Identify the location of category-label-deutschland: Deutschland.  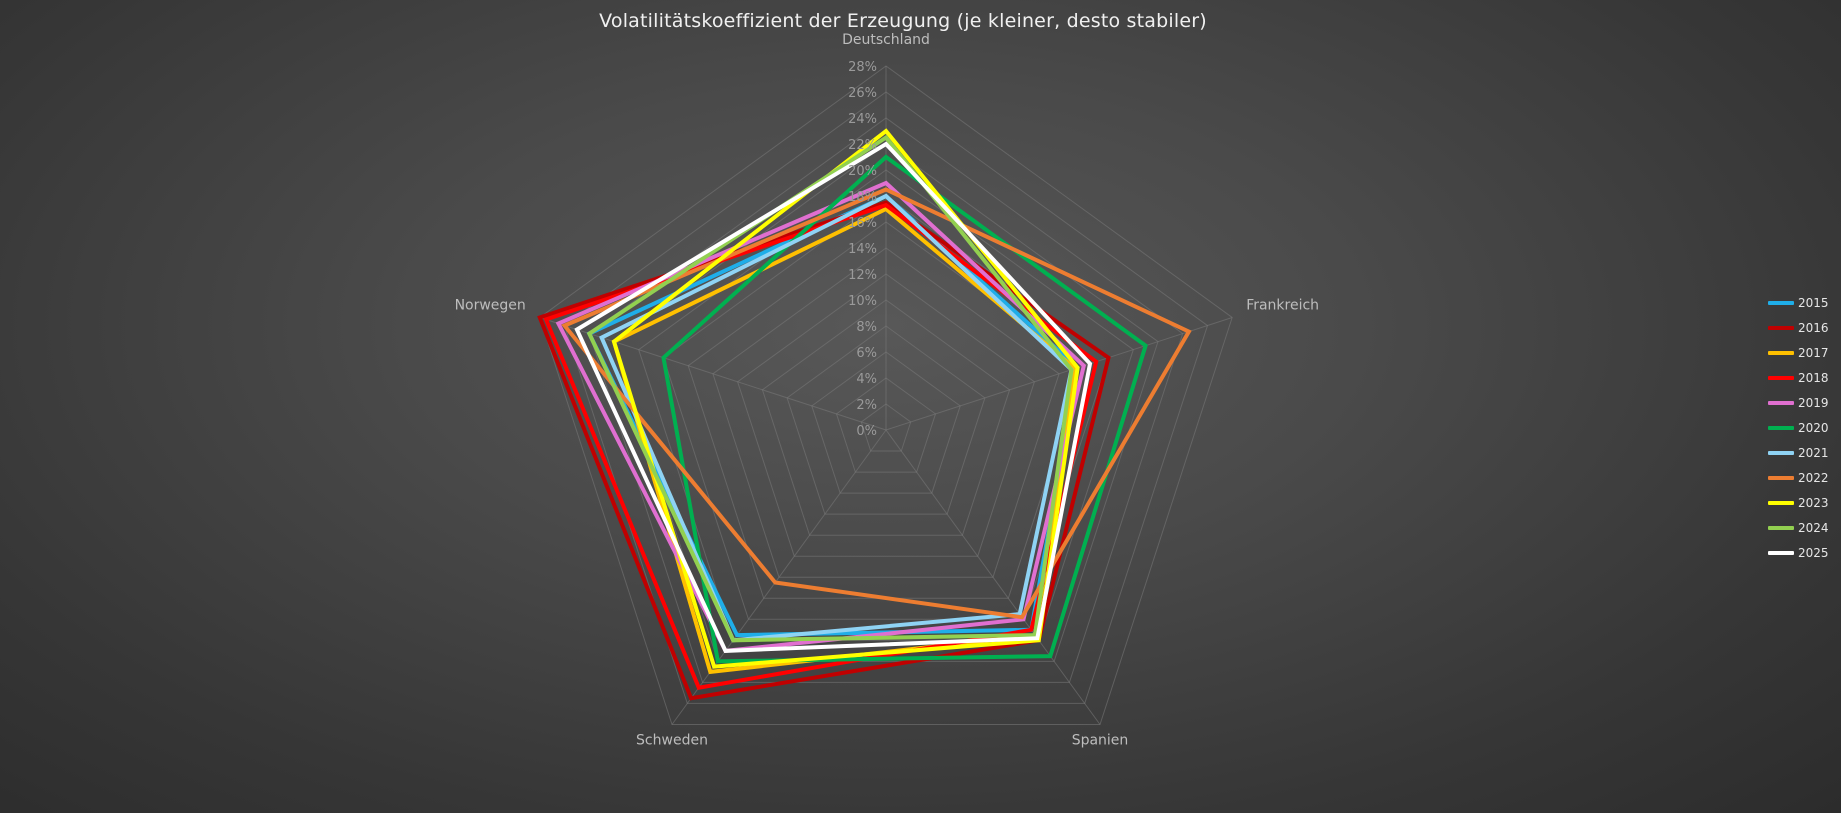
(886, 40).